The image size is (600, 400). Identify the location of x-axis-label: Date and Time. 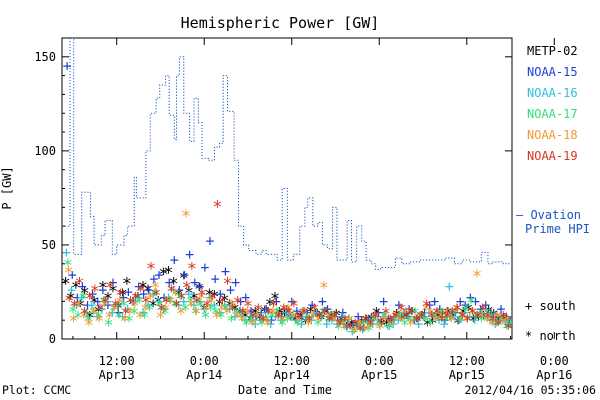
(285, 390).